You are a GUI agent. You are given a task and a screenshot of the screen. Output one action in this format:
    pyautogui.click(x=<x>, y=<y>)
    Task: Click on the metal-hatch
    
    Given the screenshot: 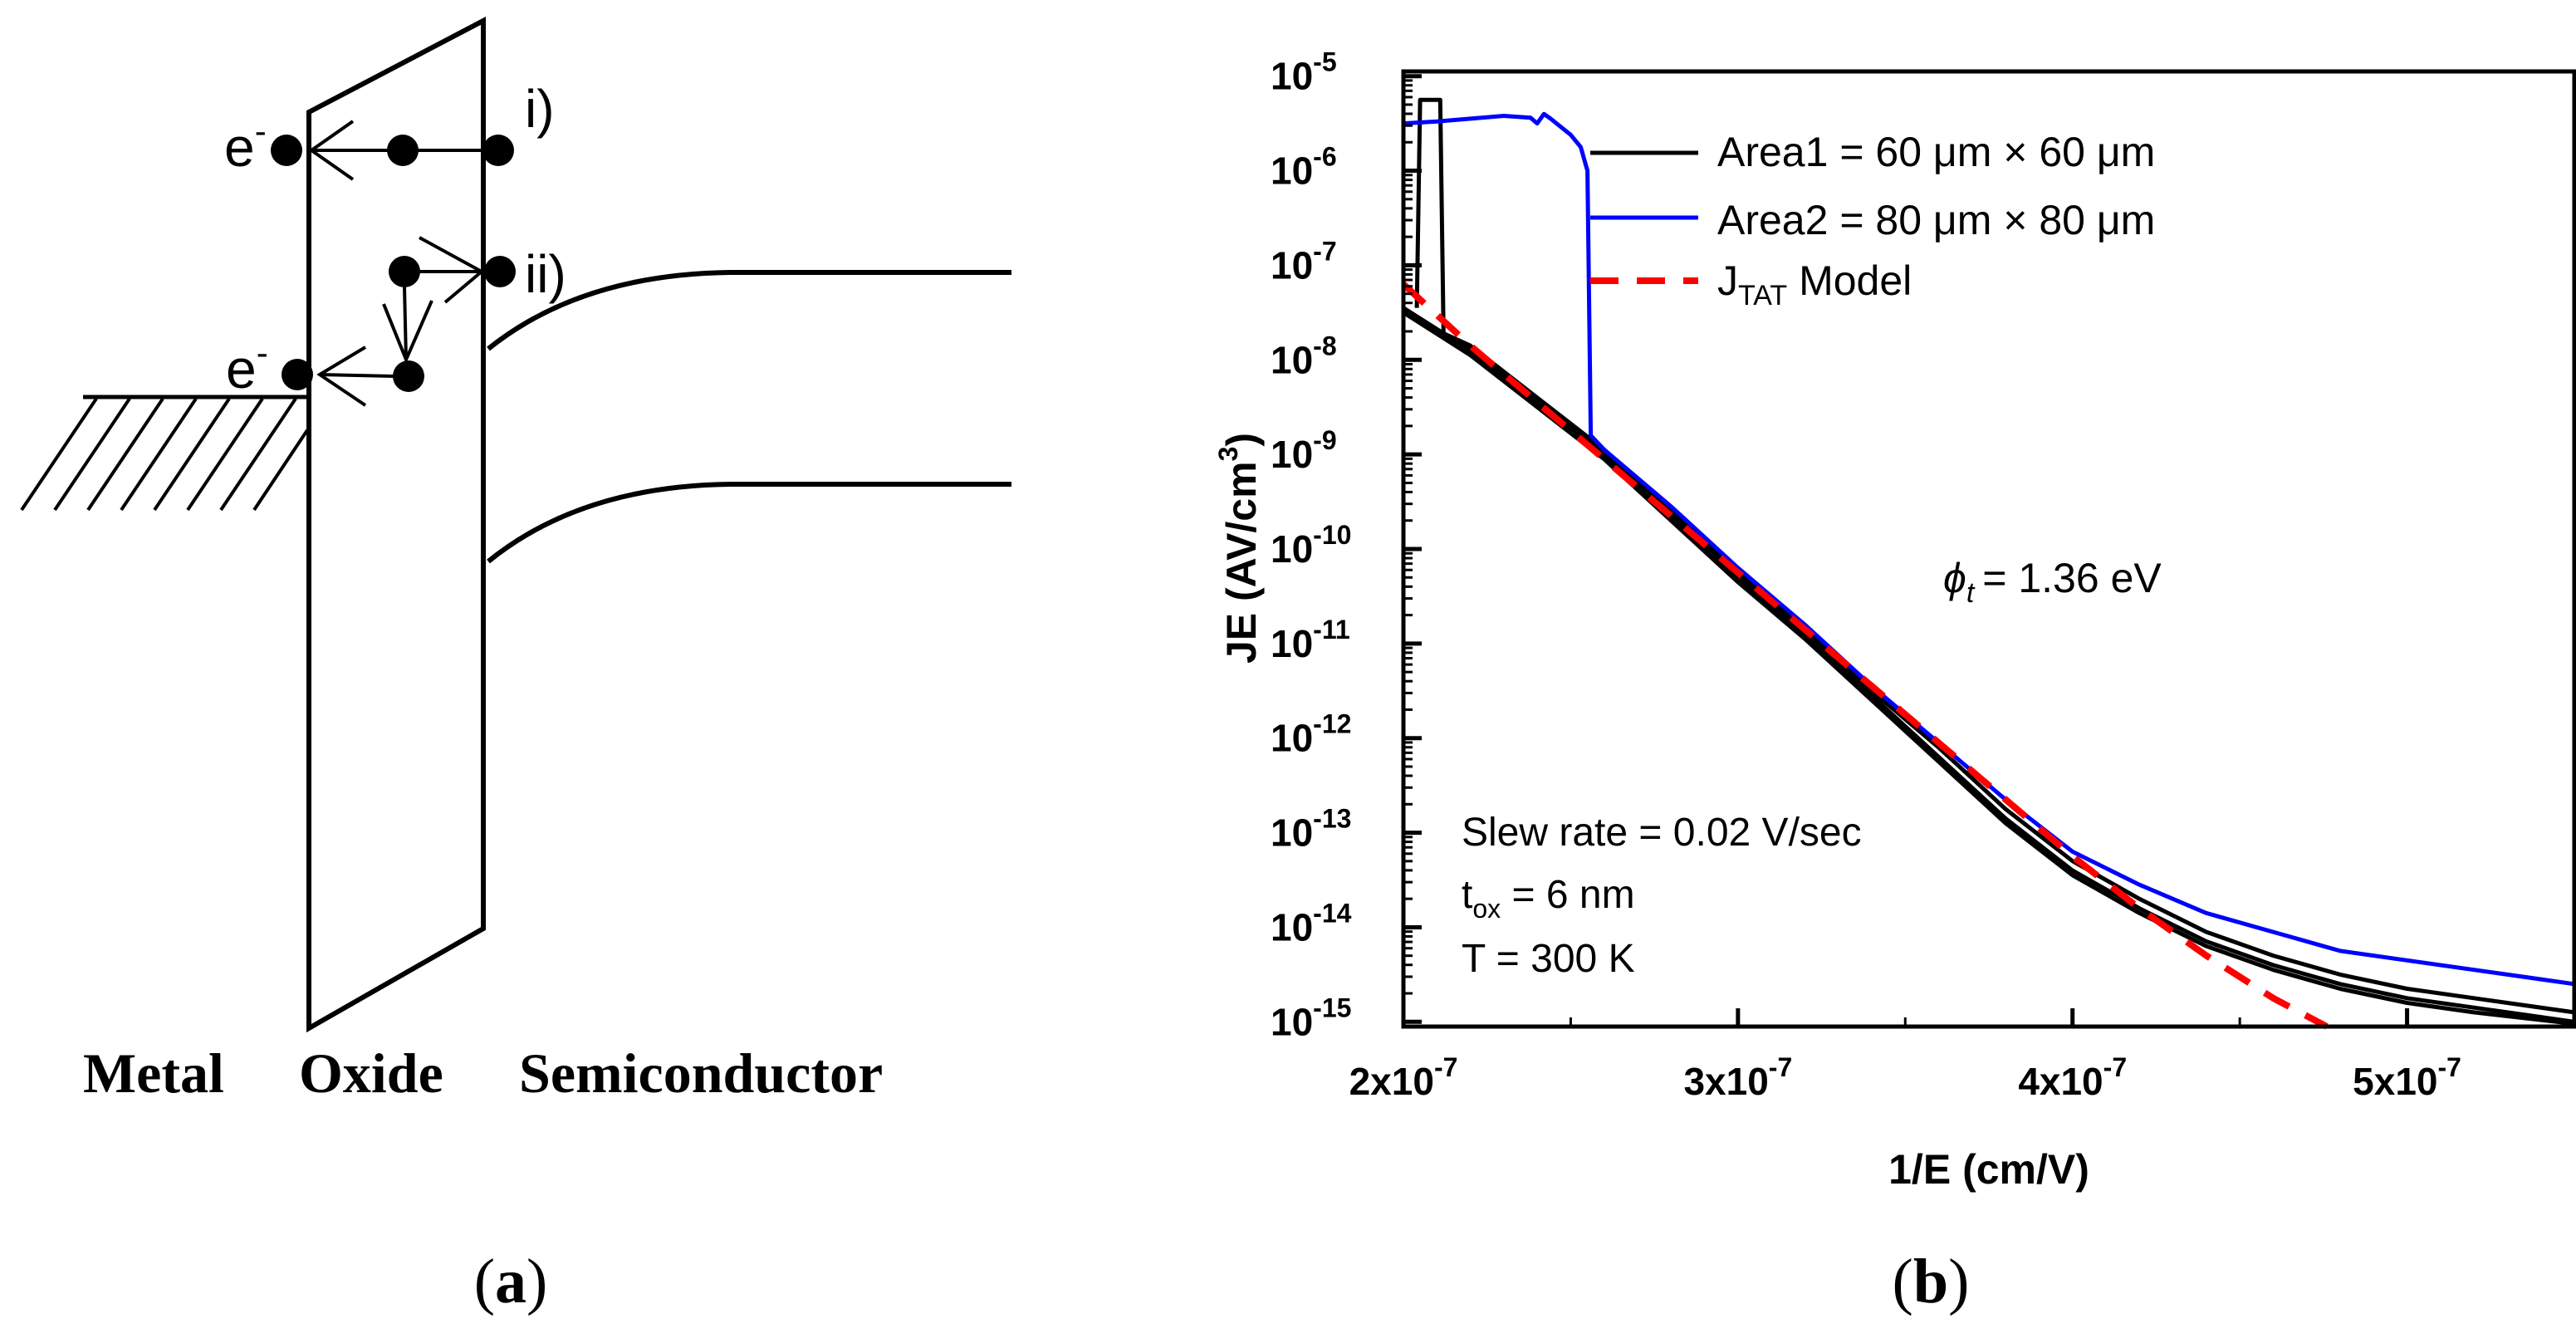 What is the action you would take?
    pyautogui.click(x=165, y=455)
    